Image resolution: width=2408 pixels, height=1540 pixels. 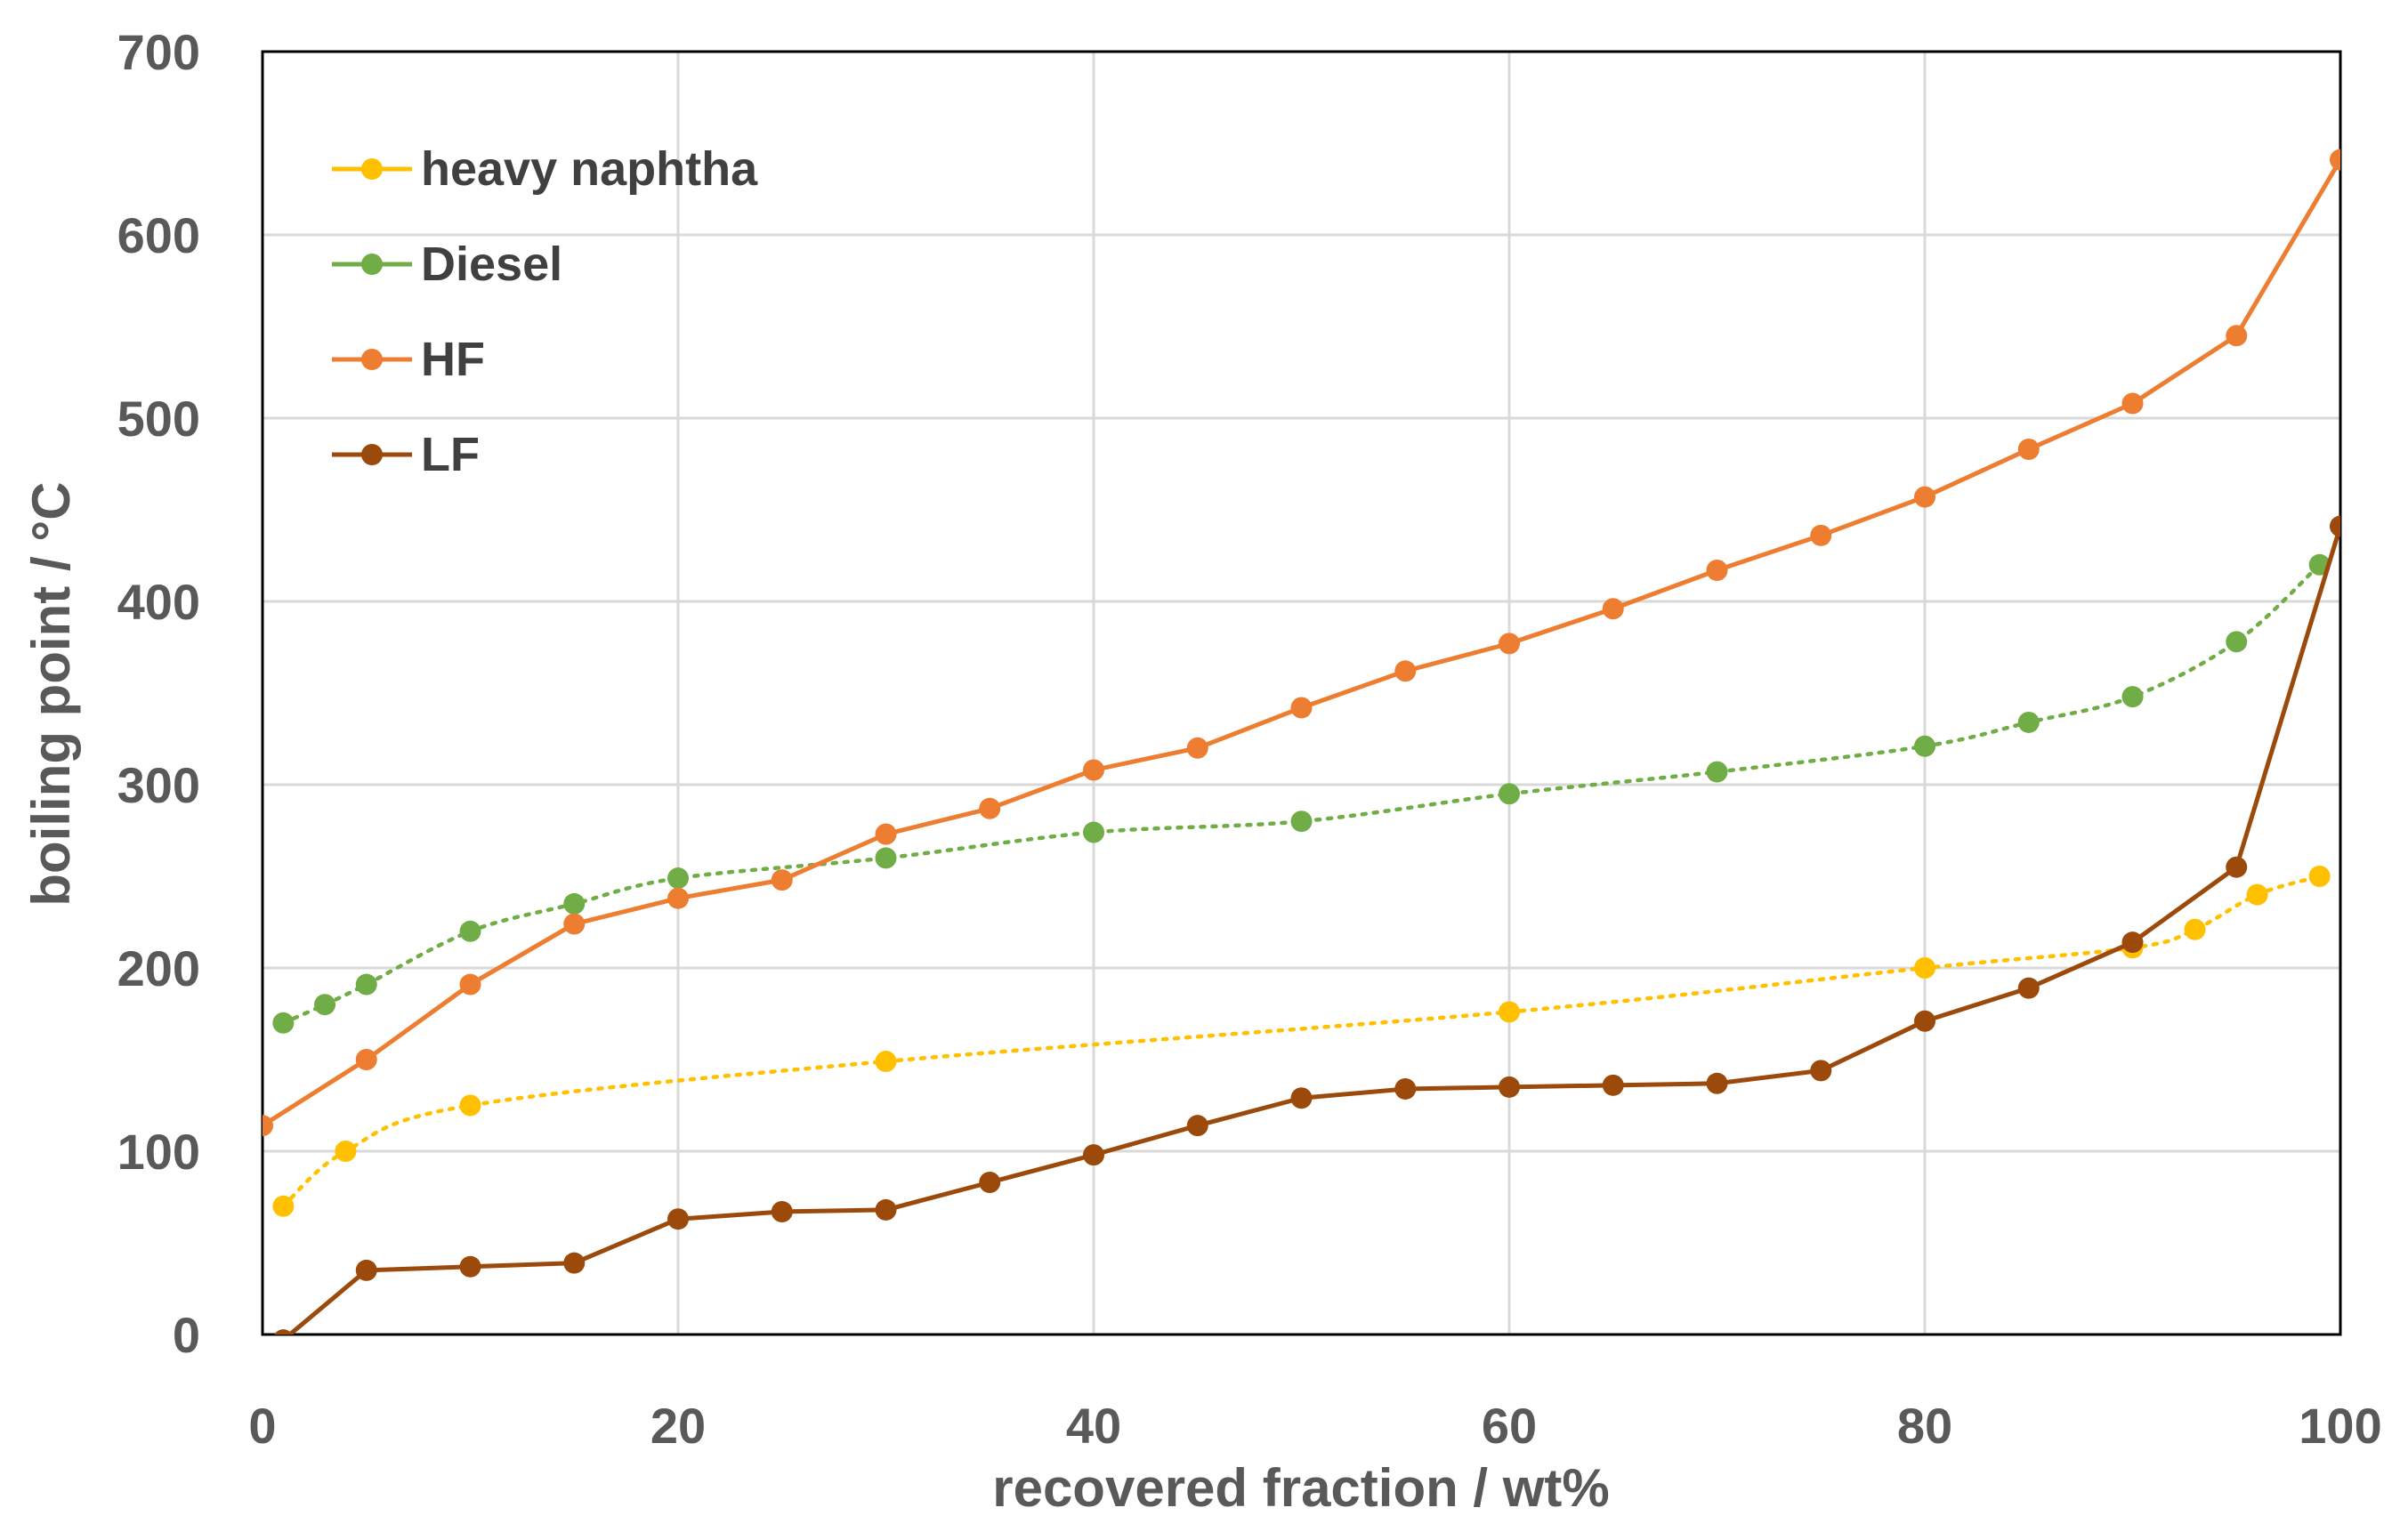 I want to click on x-tick-label: 20, so click(x=678, y=1426).